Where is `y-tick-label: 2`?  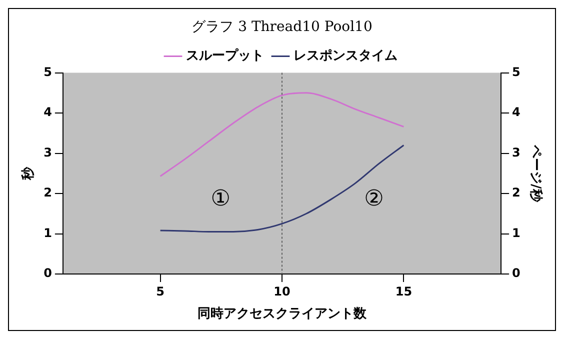
y-tick-label: 2 is located at coordinates (48, 193).